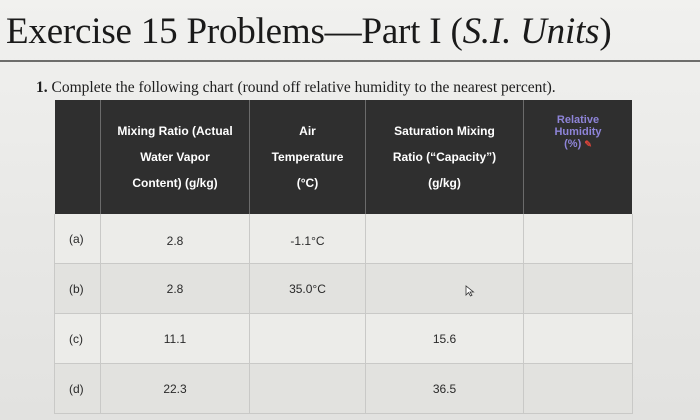  What do you see at coordinates (531, 31) in the screenshot?
I see `title-italic: S.I. Units` at bounding box center [531, 31].